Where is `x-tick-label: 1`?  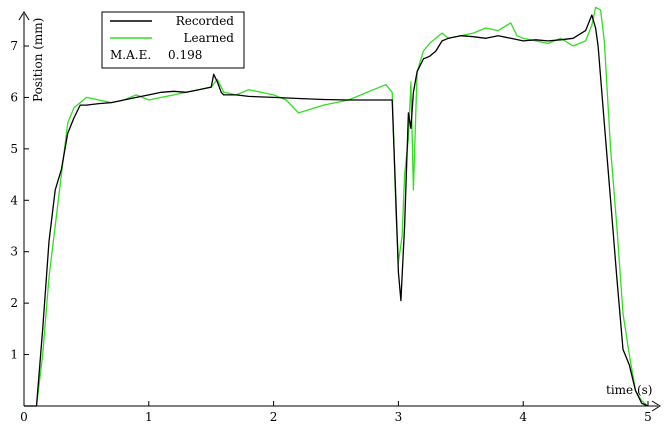
x-tick-label: 1 is located at coordinates (149, 417).